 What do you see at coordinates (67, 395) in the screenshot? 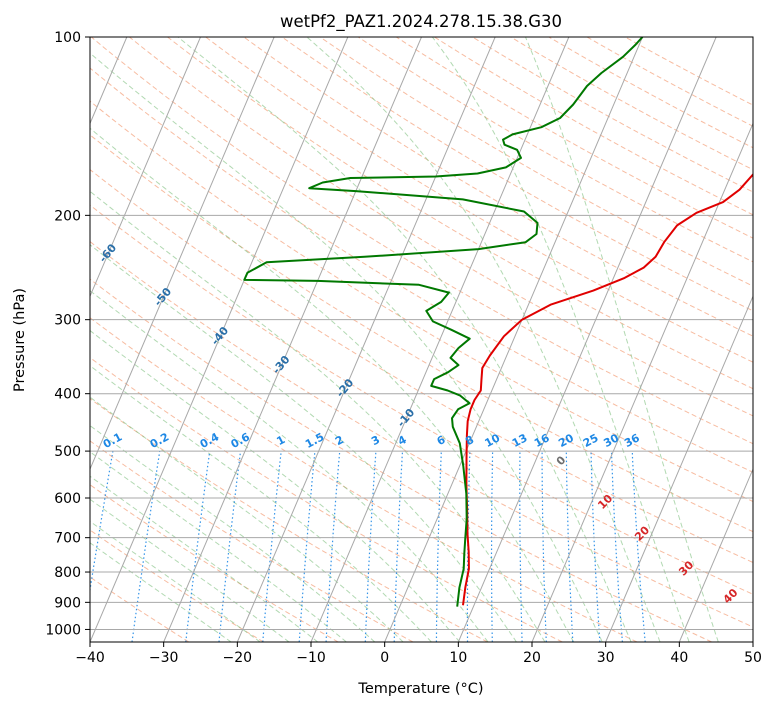
I see `y-tick-label: 400` at bounding box center [67, 395].